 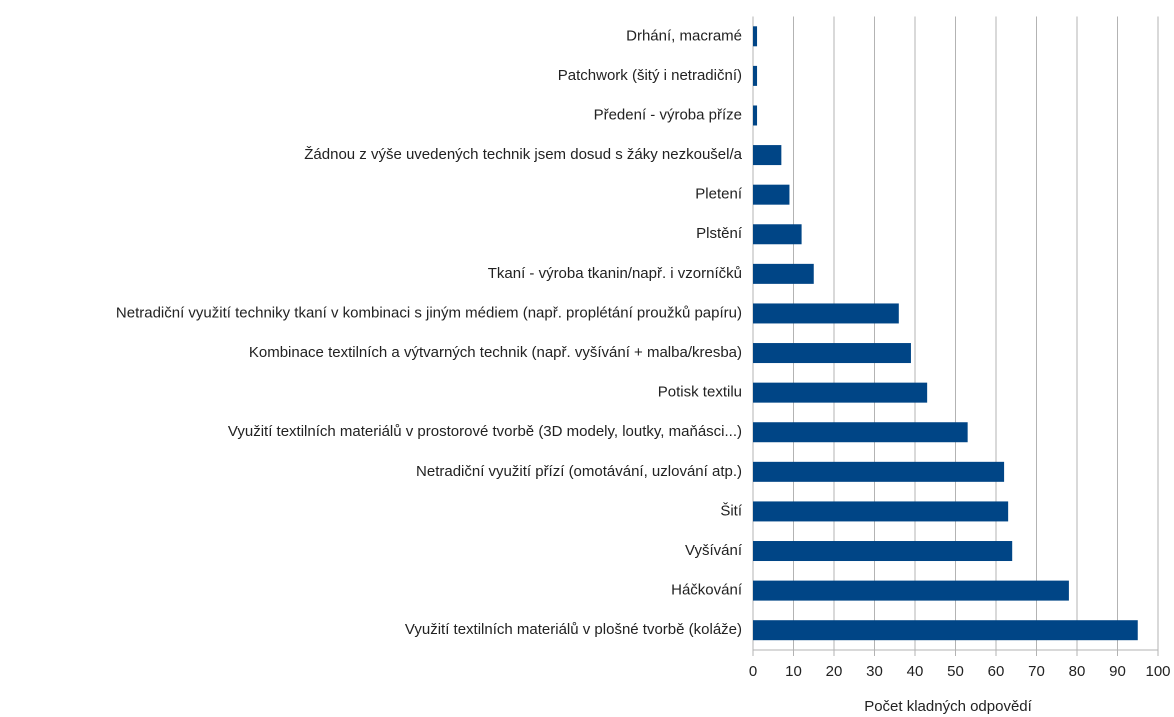 I want to click on y-tick-label: Drhání, macramé, so click(x=684, y=35).